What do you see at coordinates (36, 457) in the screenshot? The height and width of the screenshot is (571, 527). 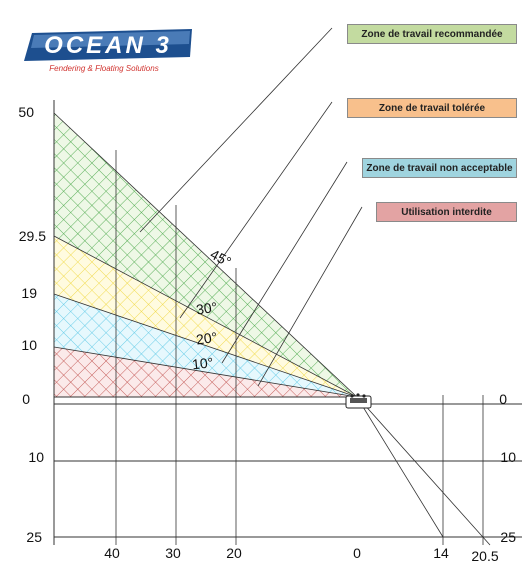 I see `left-label-10-bottom: 10` at bounding box center [36, 457].